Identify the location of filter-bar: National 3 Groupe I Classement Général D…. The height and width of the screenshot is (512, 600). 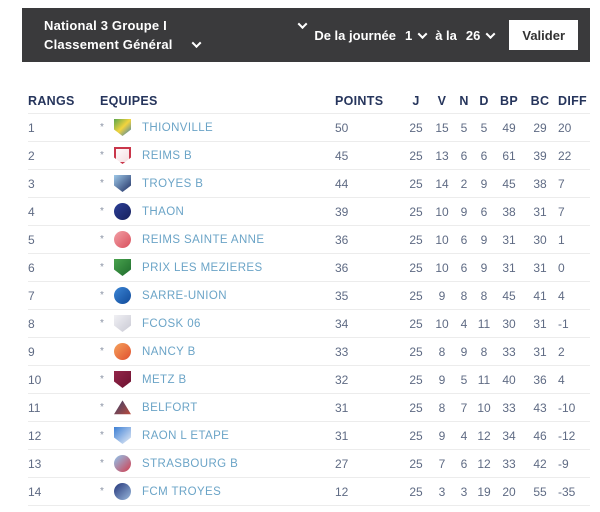
(306, 35).